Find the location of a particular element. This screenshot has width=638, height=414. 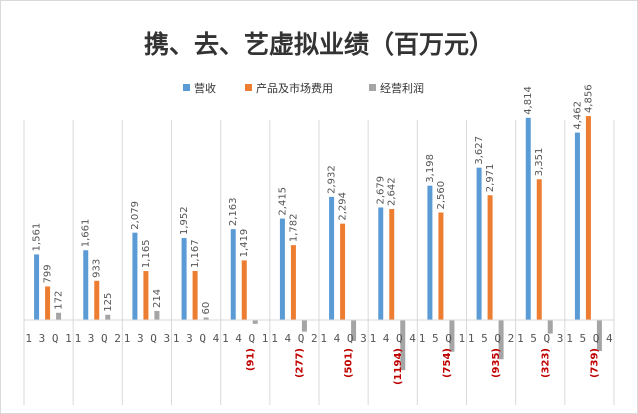

data-label: 1,165 is located at coordinates (146, 253).